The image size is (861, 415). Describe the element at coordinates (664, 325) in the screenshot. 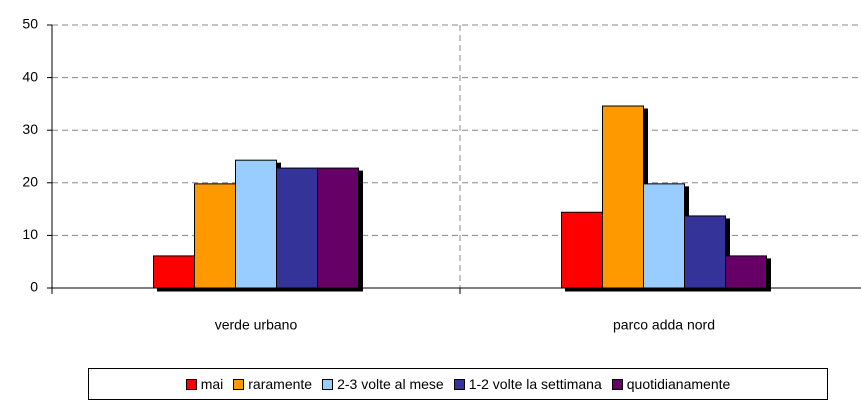

I see `x-tick-label: parco adda nord` at that location.